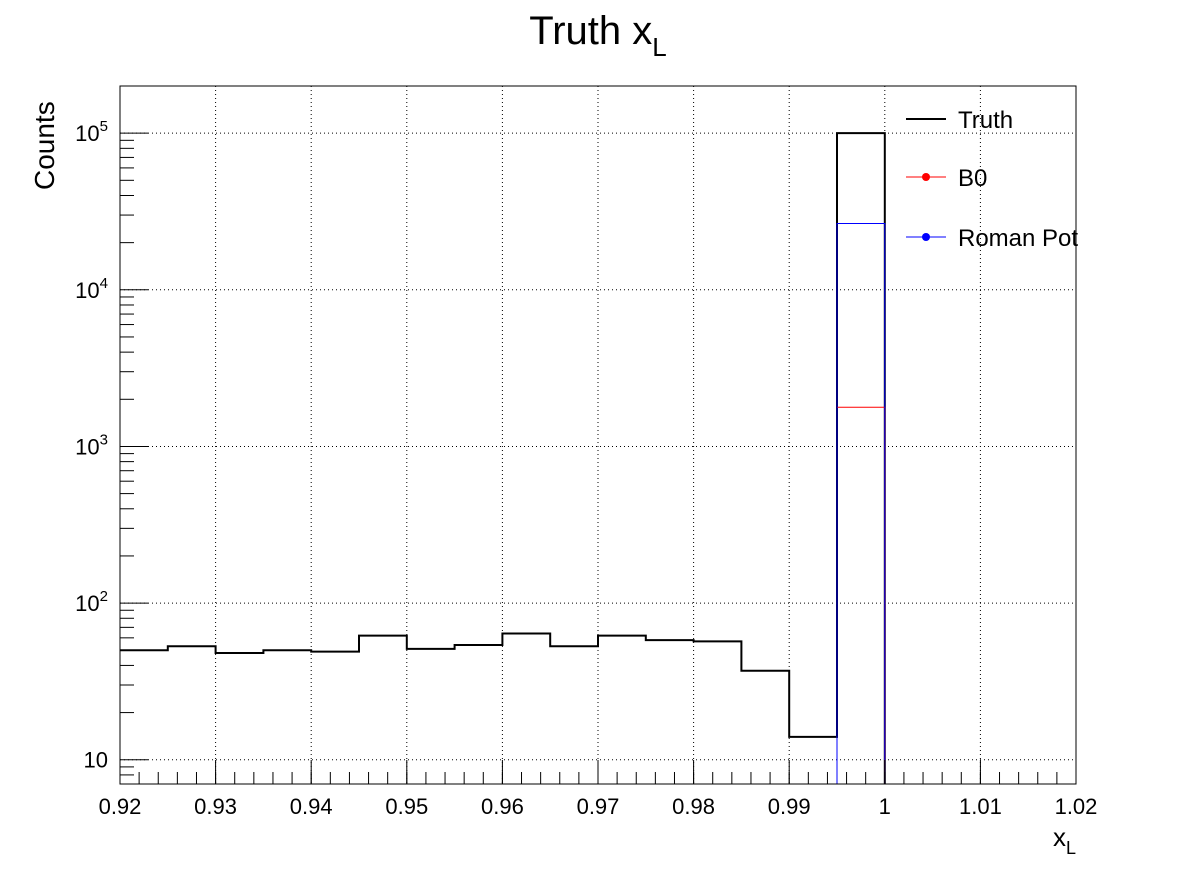  I want to click on x-axis-title: xL, so click(1064, 840).